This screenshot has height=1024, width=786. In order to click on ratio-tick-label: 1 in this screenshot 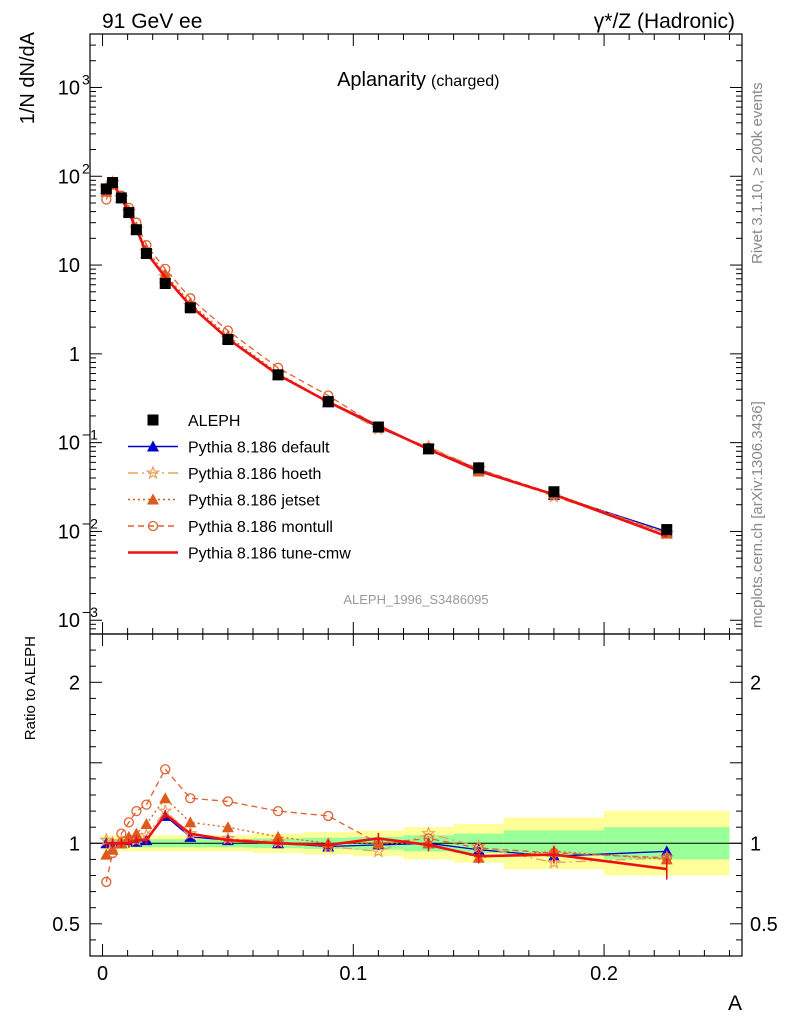, I will do `click(74, 844)`.